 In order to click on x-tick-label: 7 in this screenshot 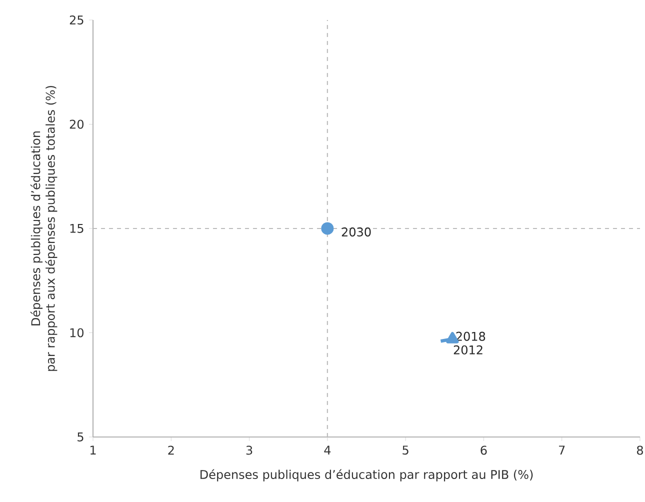, I will do `click(562, 450)`.